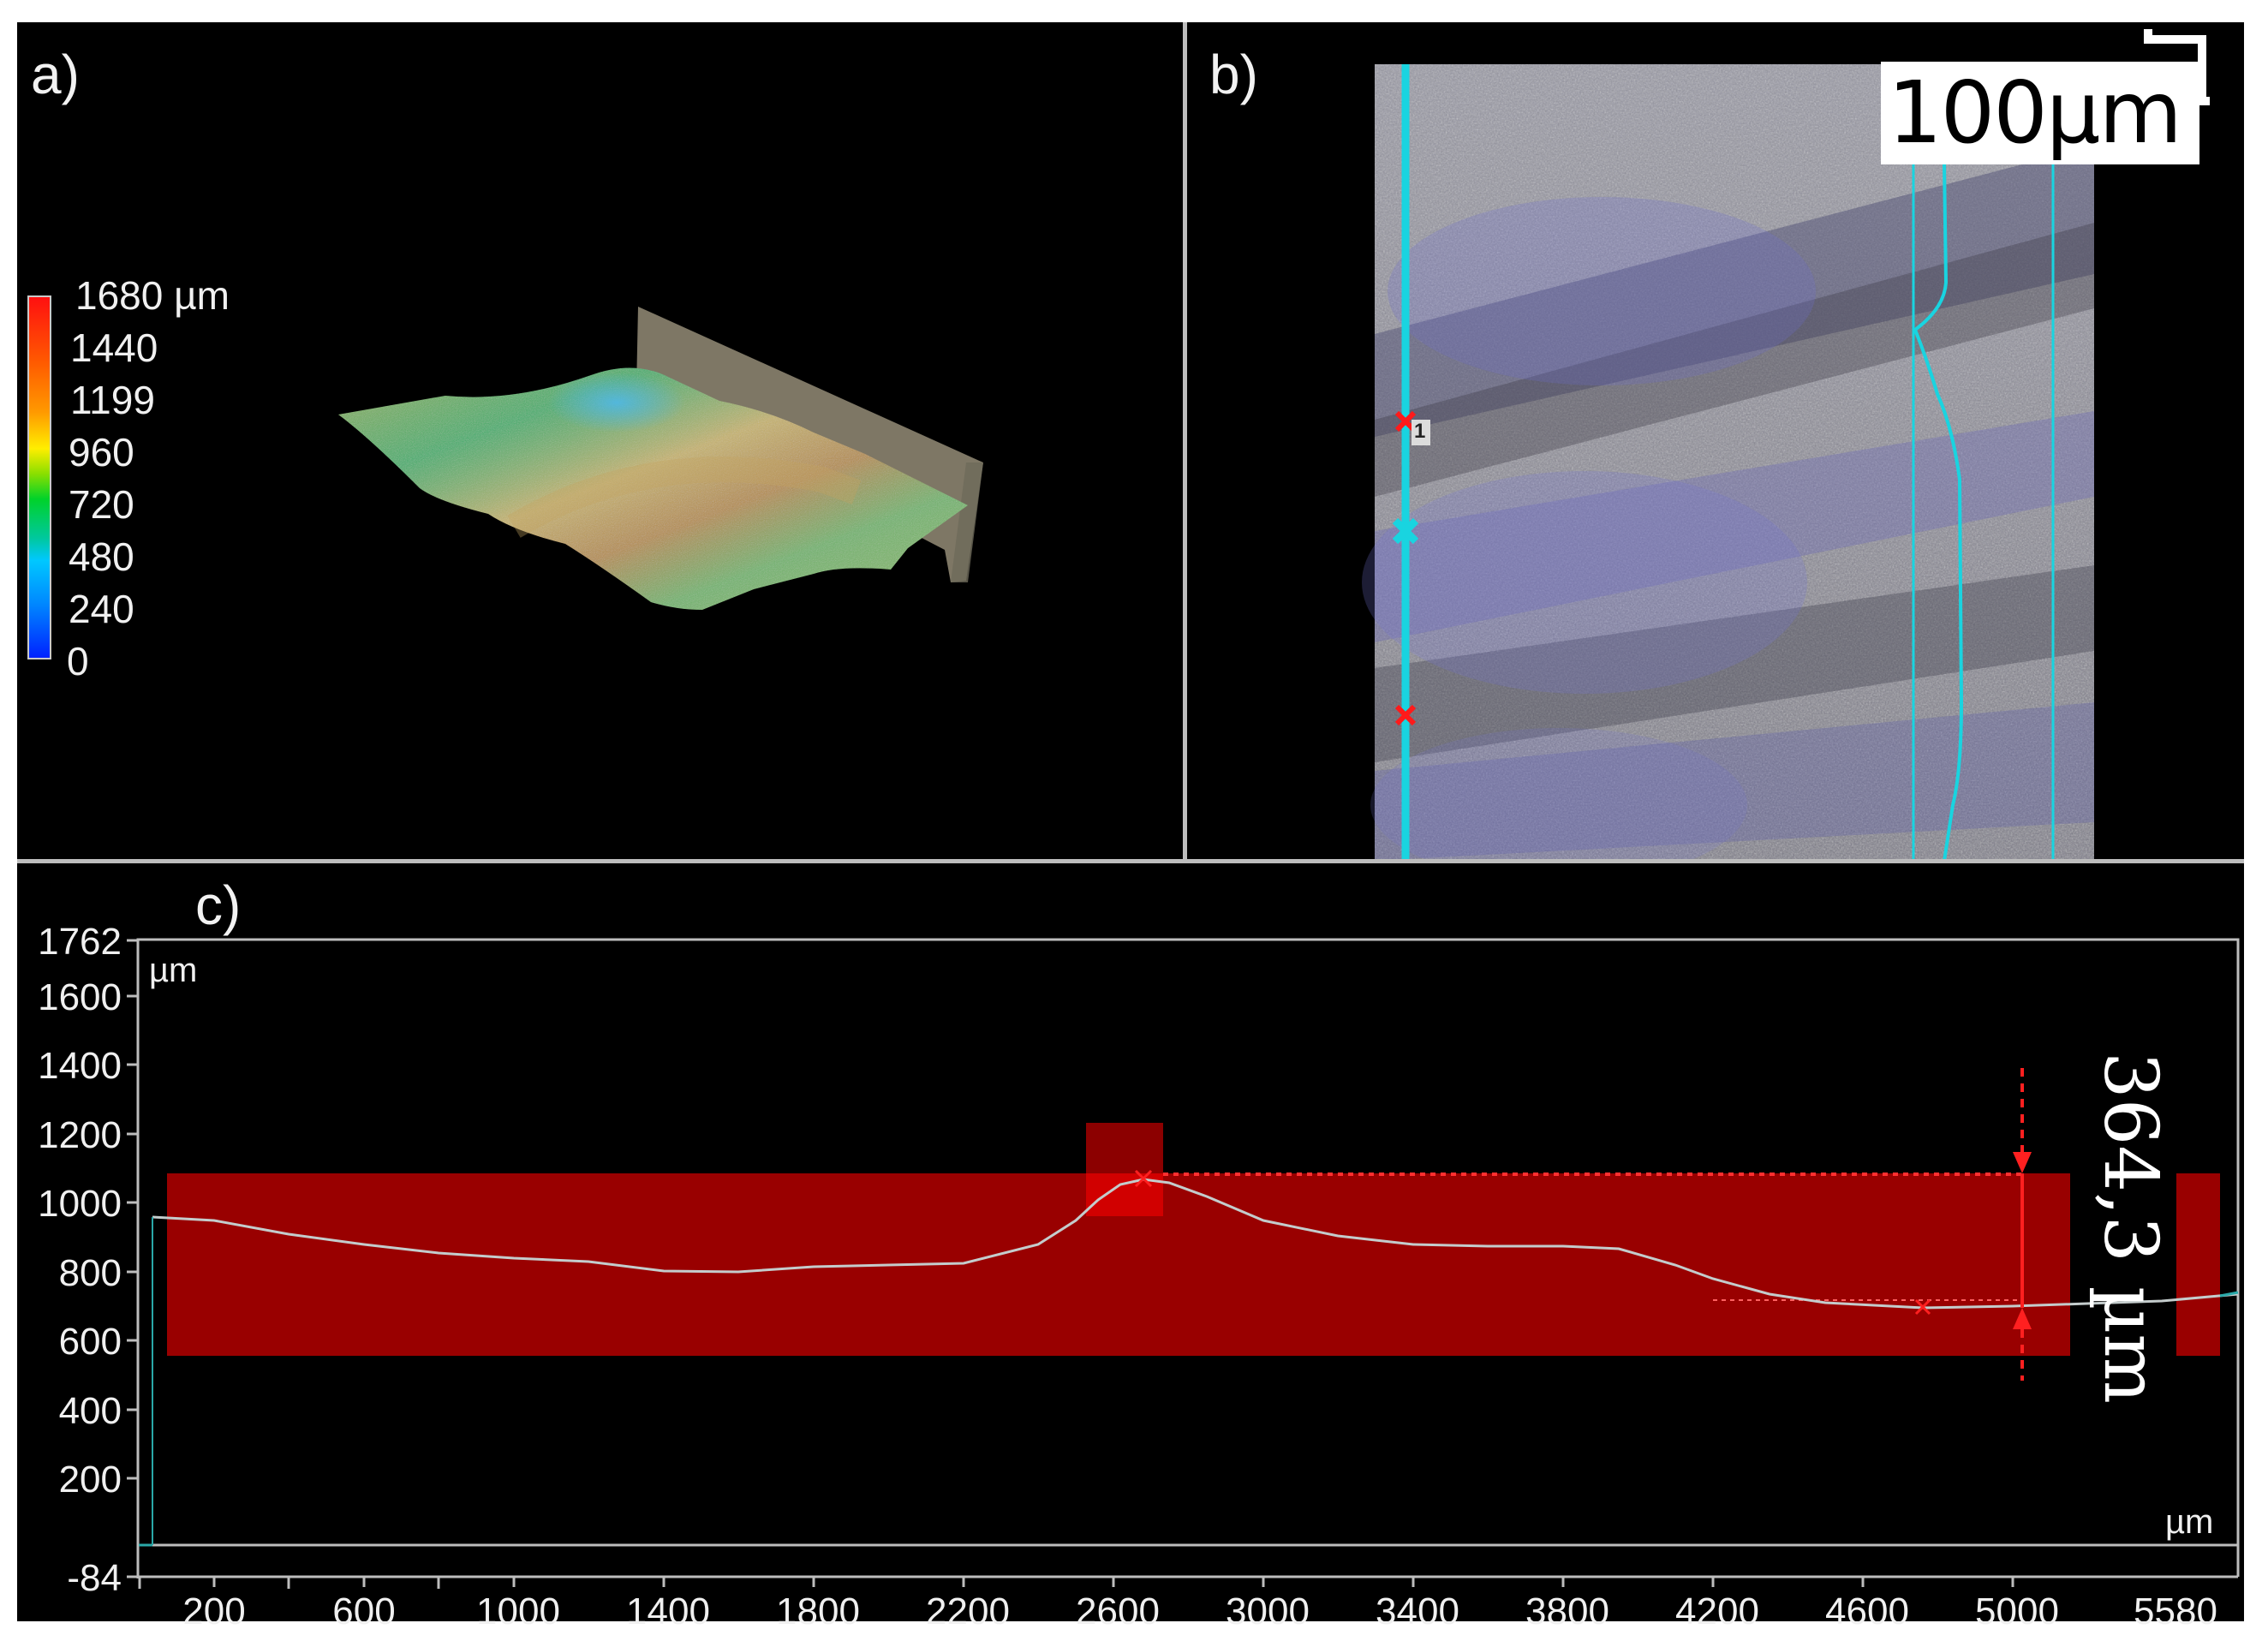 The image size is (2268, 1641). Describe the element at coordinates (668, 1611) in the screenshot. I see `x-tick-label: 1400` at that location.